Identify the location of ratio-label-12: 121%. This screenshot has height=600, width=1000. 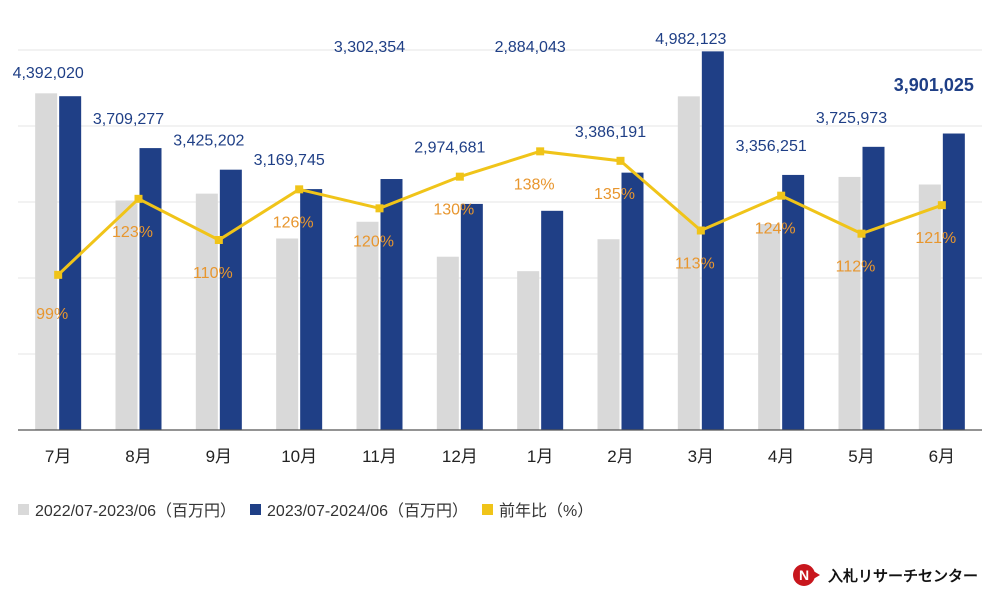
(935, 238).